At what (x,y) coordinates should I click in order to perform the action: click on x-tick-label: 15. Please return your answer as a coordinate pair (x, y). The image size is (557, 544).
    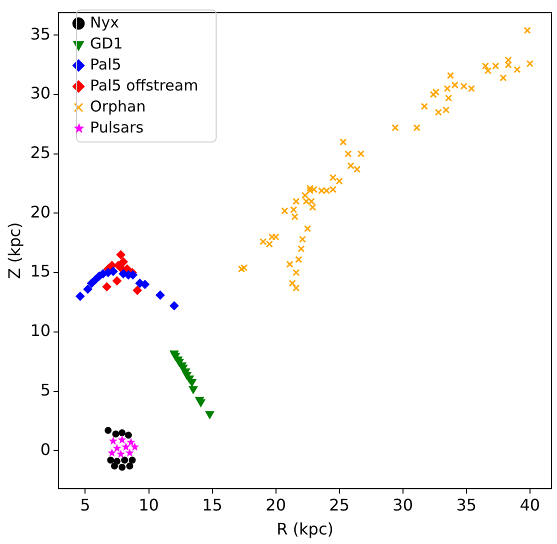
    Looking at the image, I should click on (212, 504).